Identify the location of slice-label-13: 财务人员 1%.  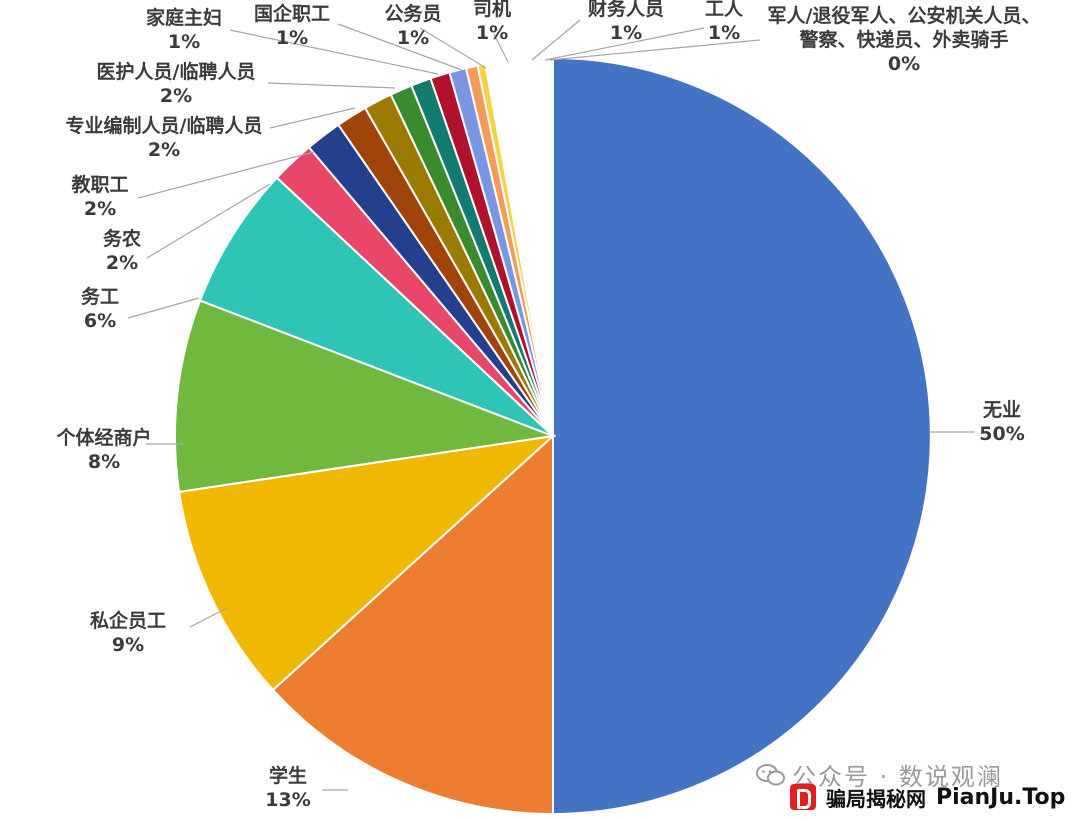
(626, 22).